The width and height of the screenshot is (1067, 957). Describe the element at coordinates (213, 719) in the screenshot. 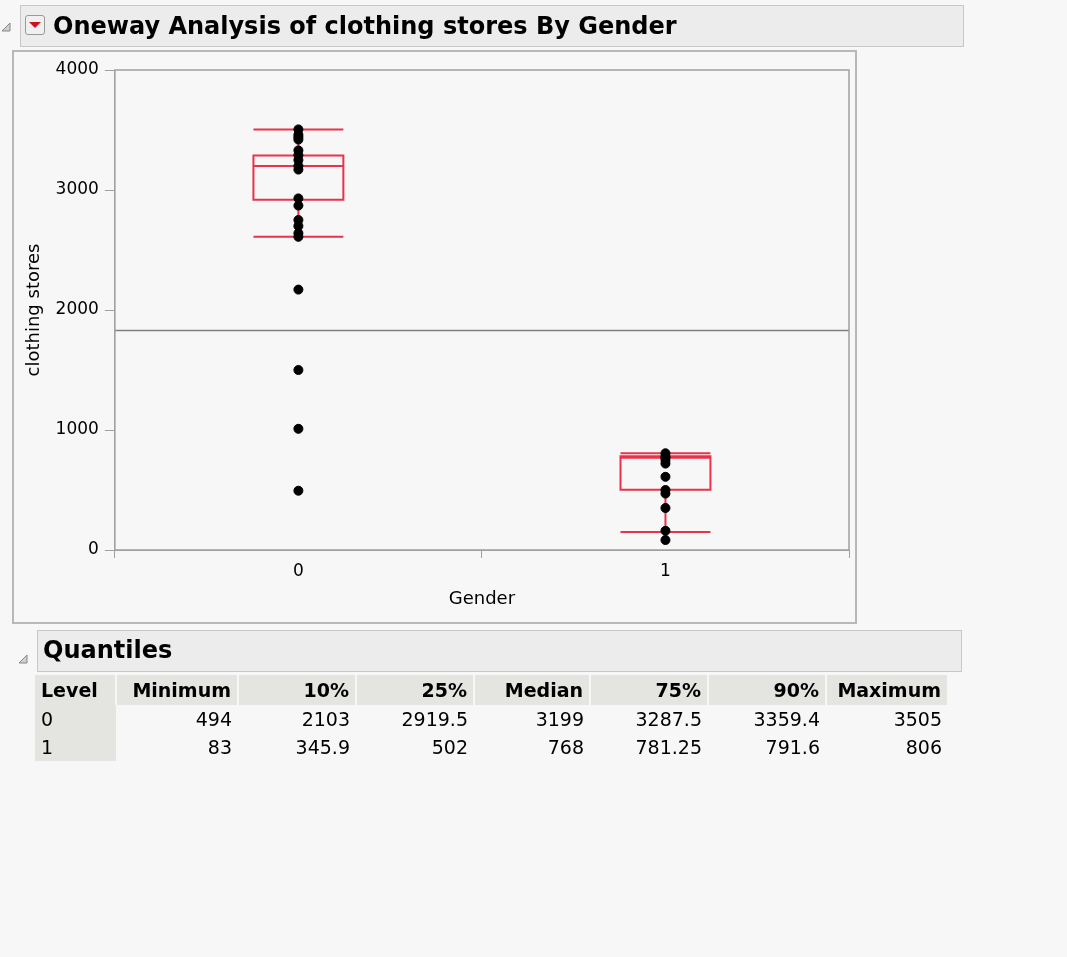

I see `text: 494` at that location.